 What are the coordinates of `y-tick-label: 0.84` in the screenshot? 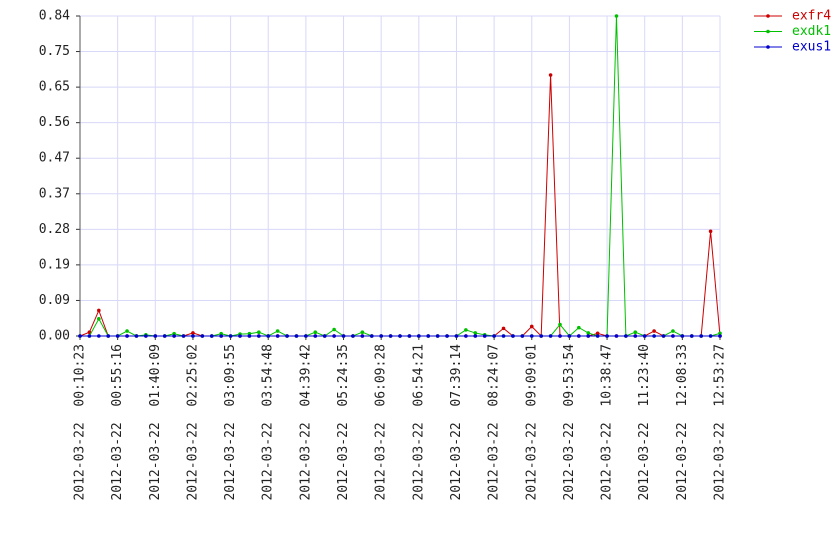 It's located at (54, 16).